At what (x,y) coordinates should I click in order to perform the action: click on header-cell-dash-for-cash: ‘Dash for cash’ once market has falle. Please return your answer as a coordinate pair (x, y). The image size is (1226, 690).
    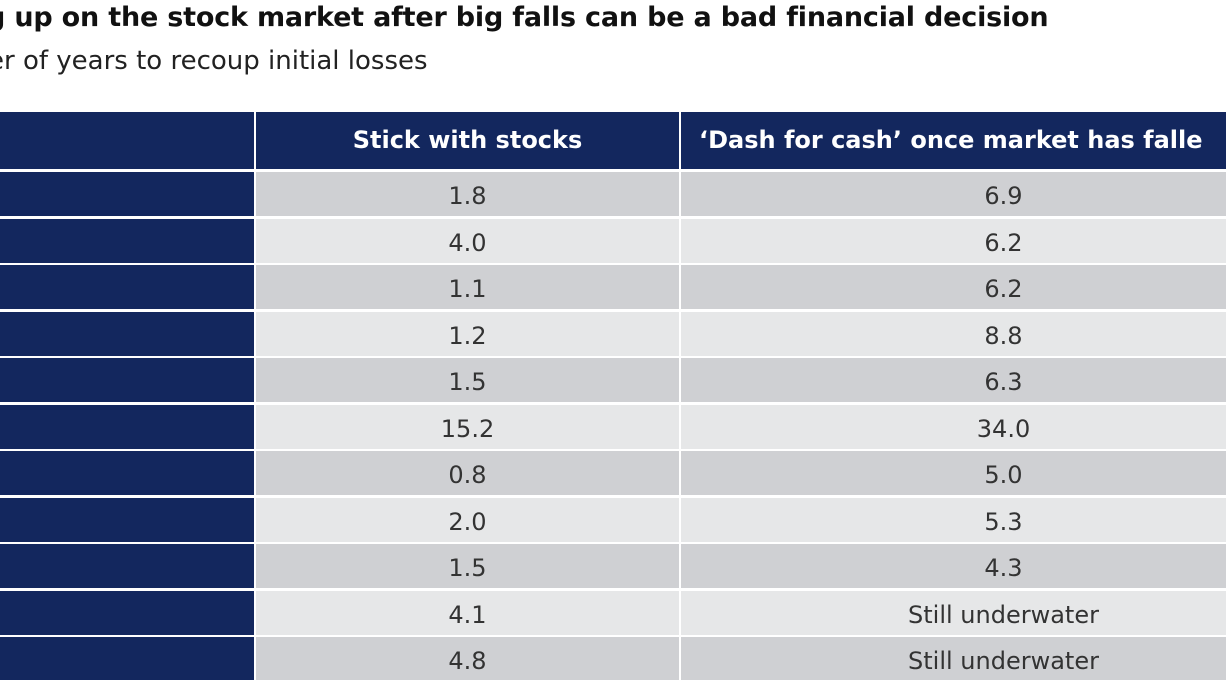
    Looking at the image, I should click on (953, 140).